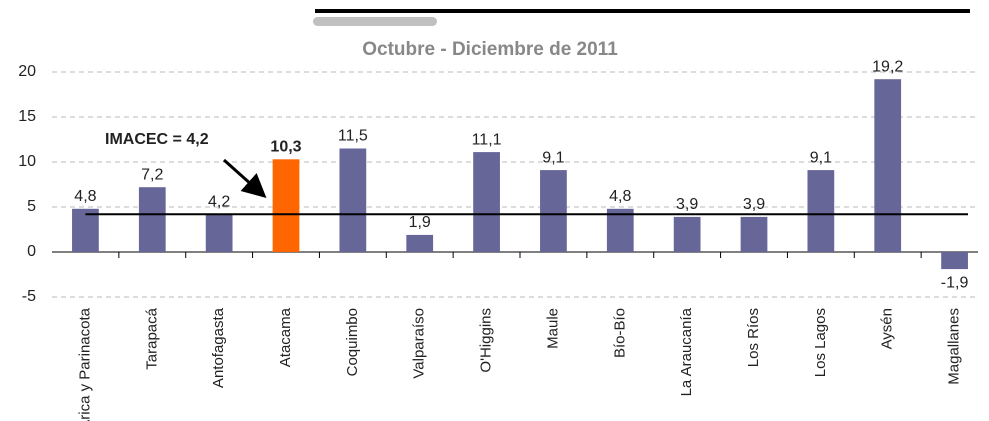  What do you see at coordinates (490, 49) in the screenshot?
I see `chart-title: Octubre - Diciembre de 2011` at bounding box center [490, 49].